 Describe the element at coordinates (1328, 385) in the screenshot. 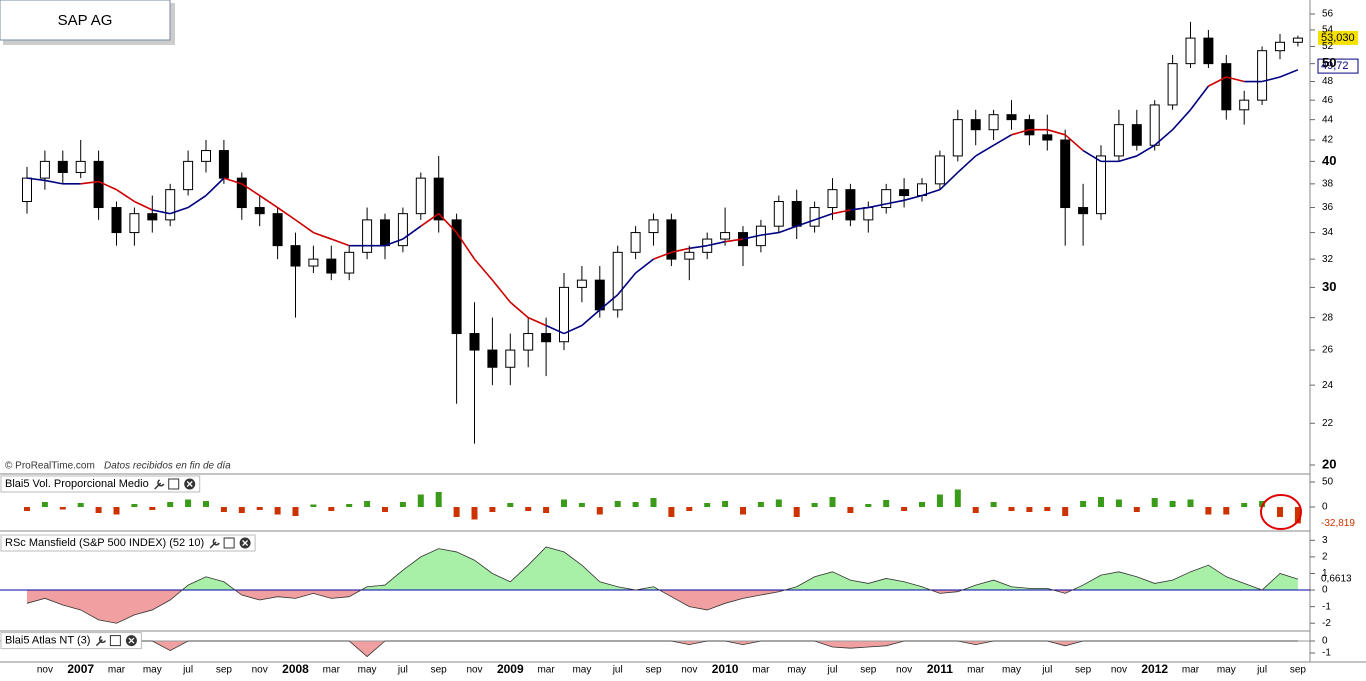

I see `y-tick-label: 24` at that location.